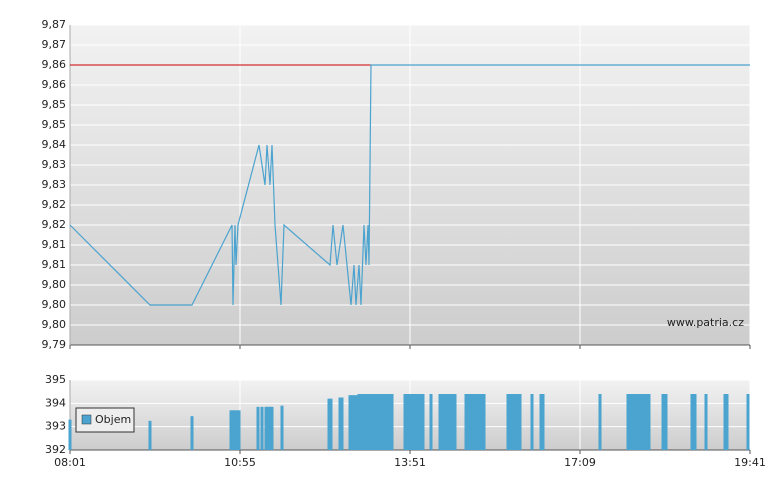 The image size is (780, 490). I want to click on watermark: www.patria.cz, so click(705, 322).